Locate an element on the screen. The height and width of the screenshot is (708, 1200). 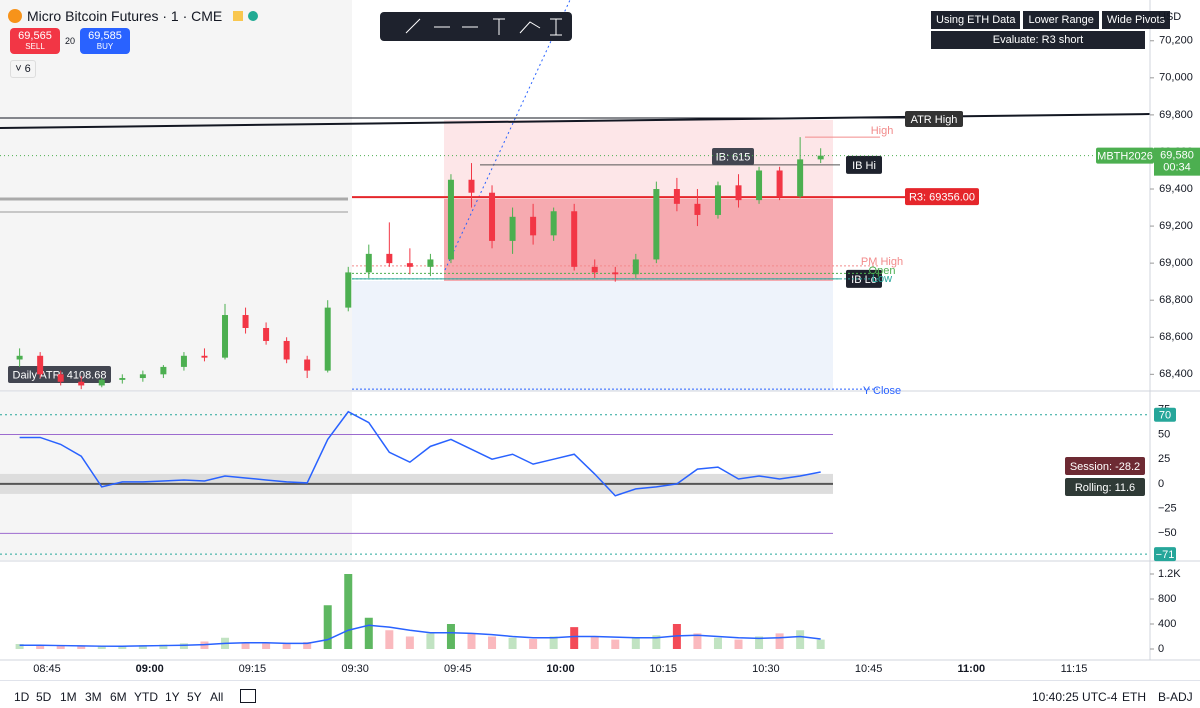
x-tick-label: 10:30 is located at coordinates (766, 669).